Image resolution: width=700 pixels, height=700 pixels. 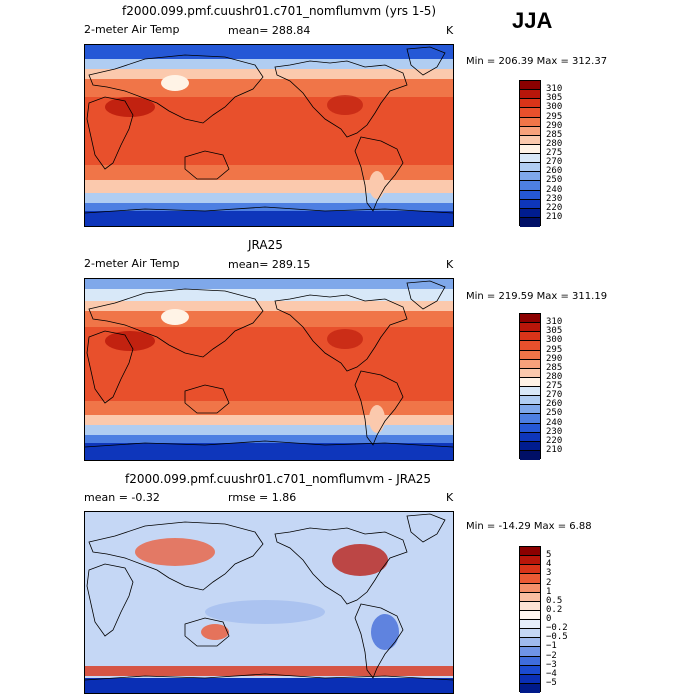 I want to click on panel-2-colorbar, so click(x=530, y=386).